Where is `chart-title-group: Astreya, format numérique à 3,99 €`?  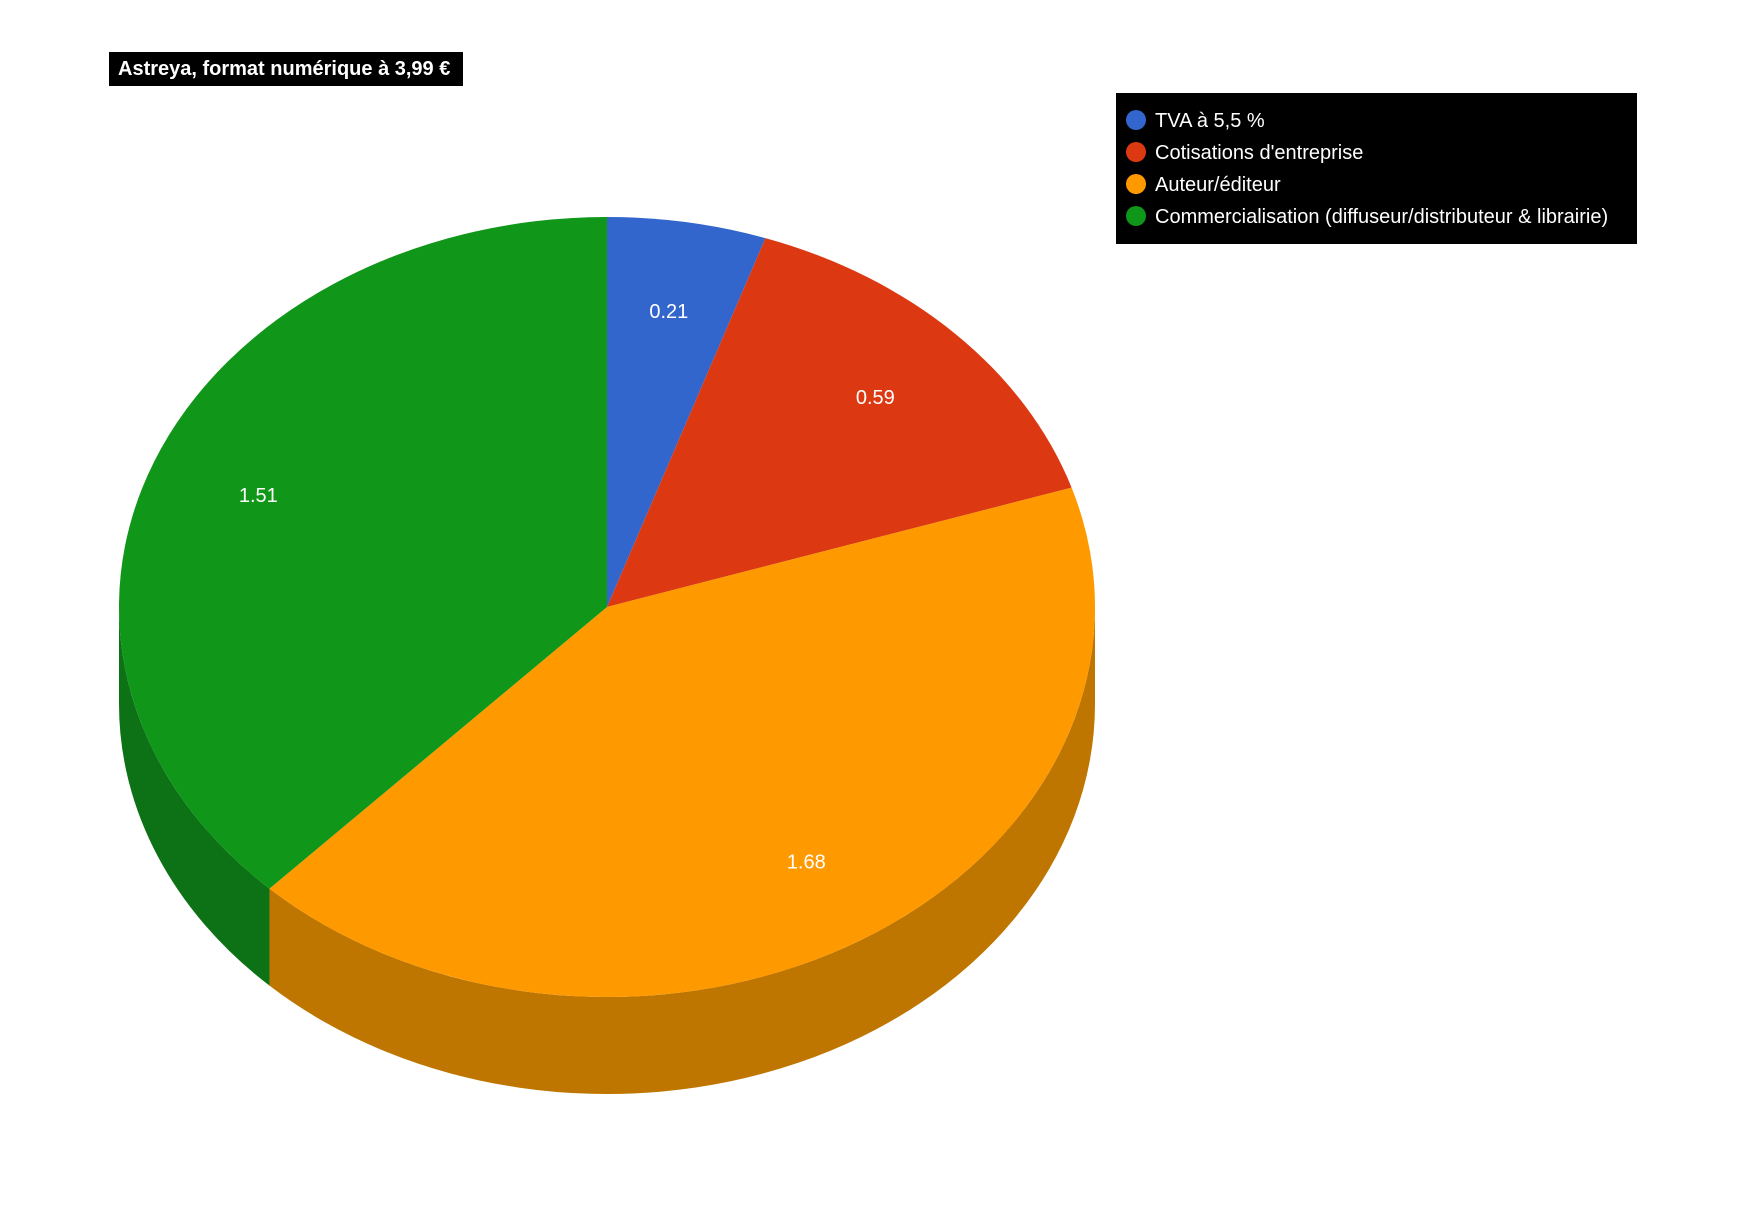
chart-title-group: Astreya, format numérique à 3,99 € is located at coordinates (286, 69).